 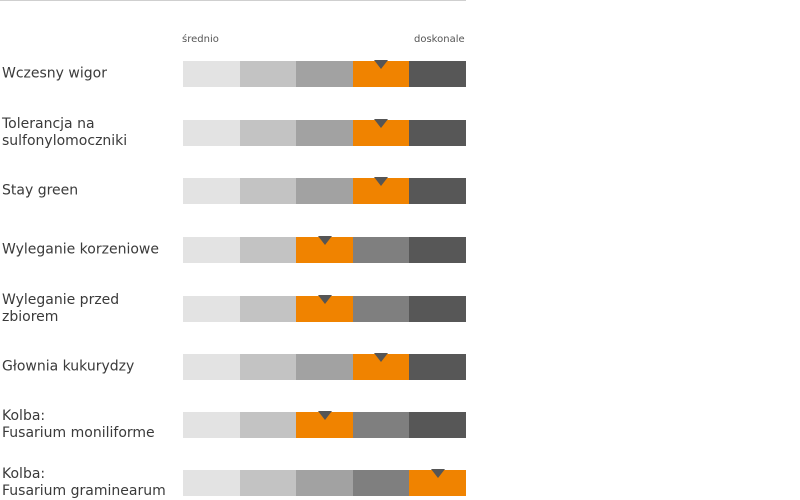 What do you see at coordinates (68, 366) in the screenshot?
I see `trait-label: Głownia kukurydzy` at bounding box center [68, 366].